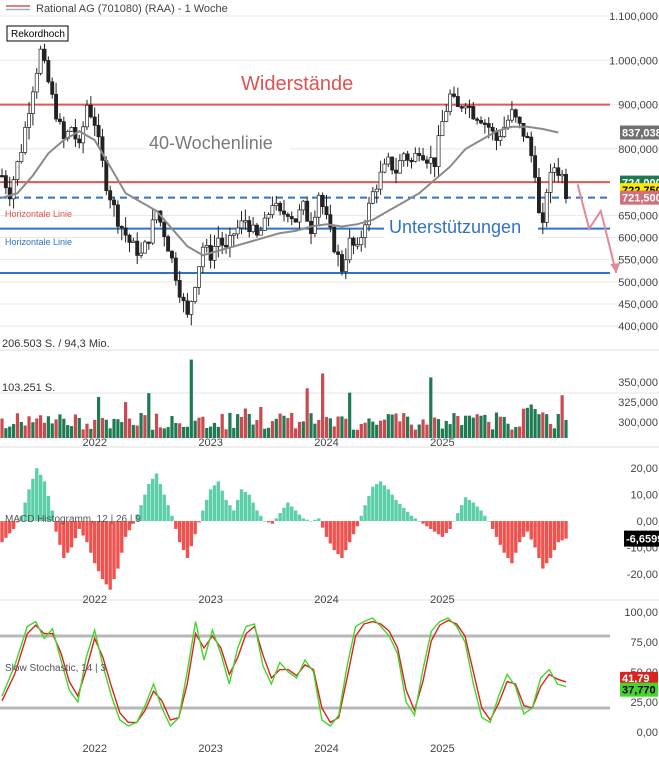 The image size is (659, 757). I want to click on forecast-arrow, so click(598, 229).